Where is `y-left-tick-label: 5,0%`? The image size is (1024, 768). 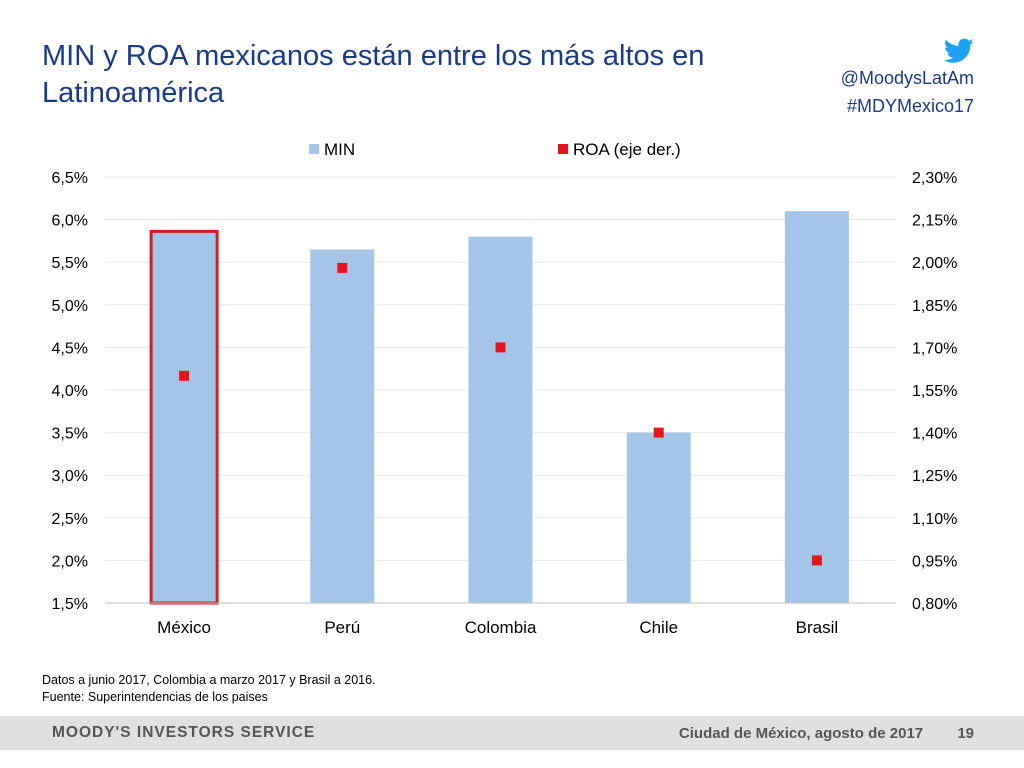
y-left-tick-label: 5,0% is located at coordinates (70, 306).